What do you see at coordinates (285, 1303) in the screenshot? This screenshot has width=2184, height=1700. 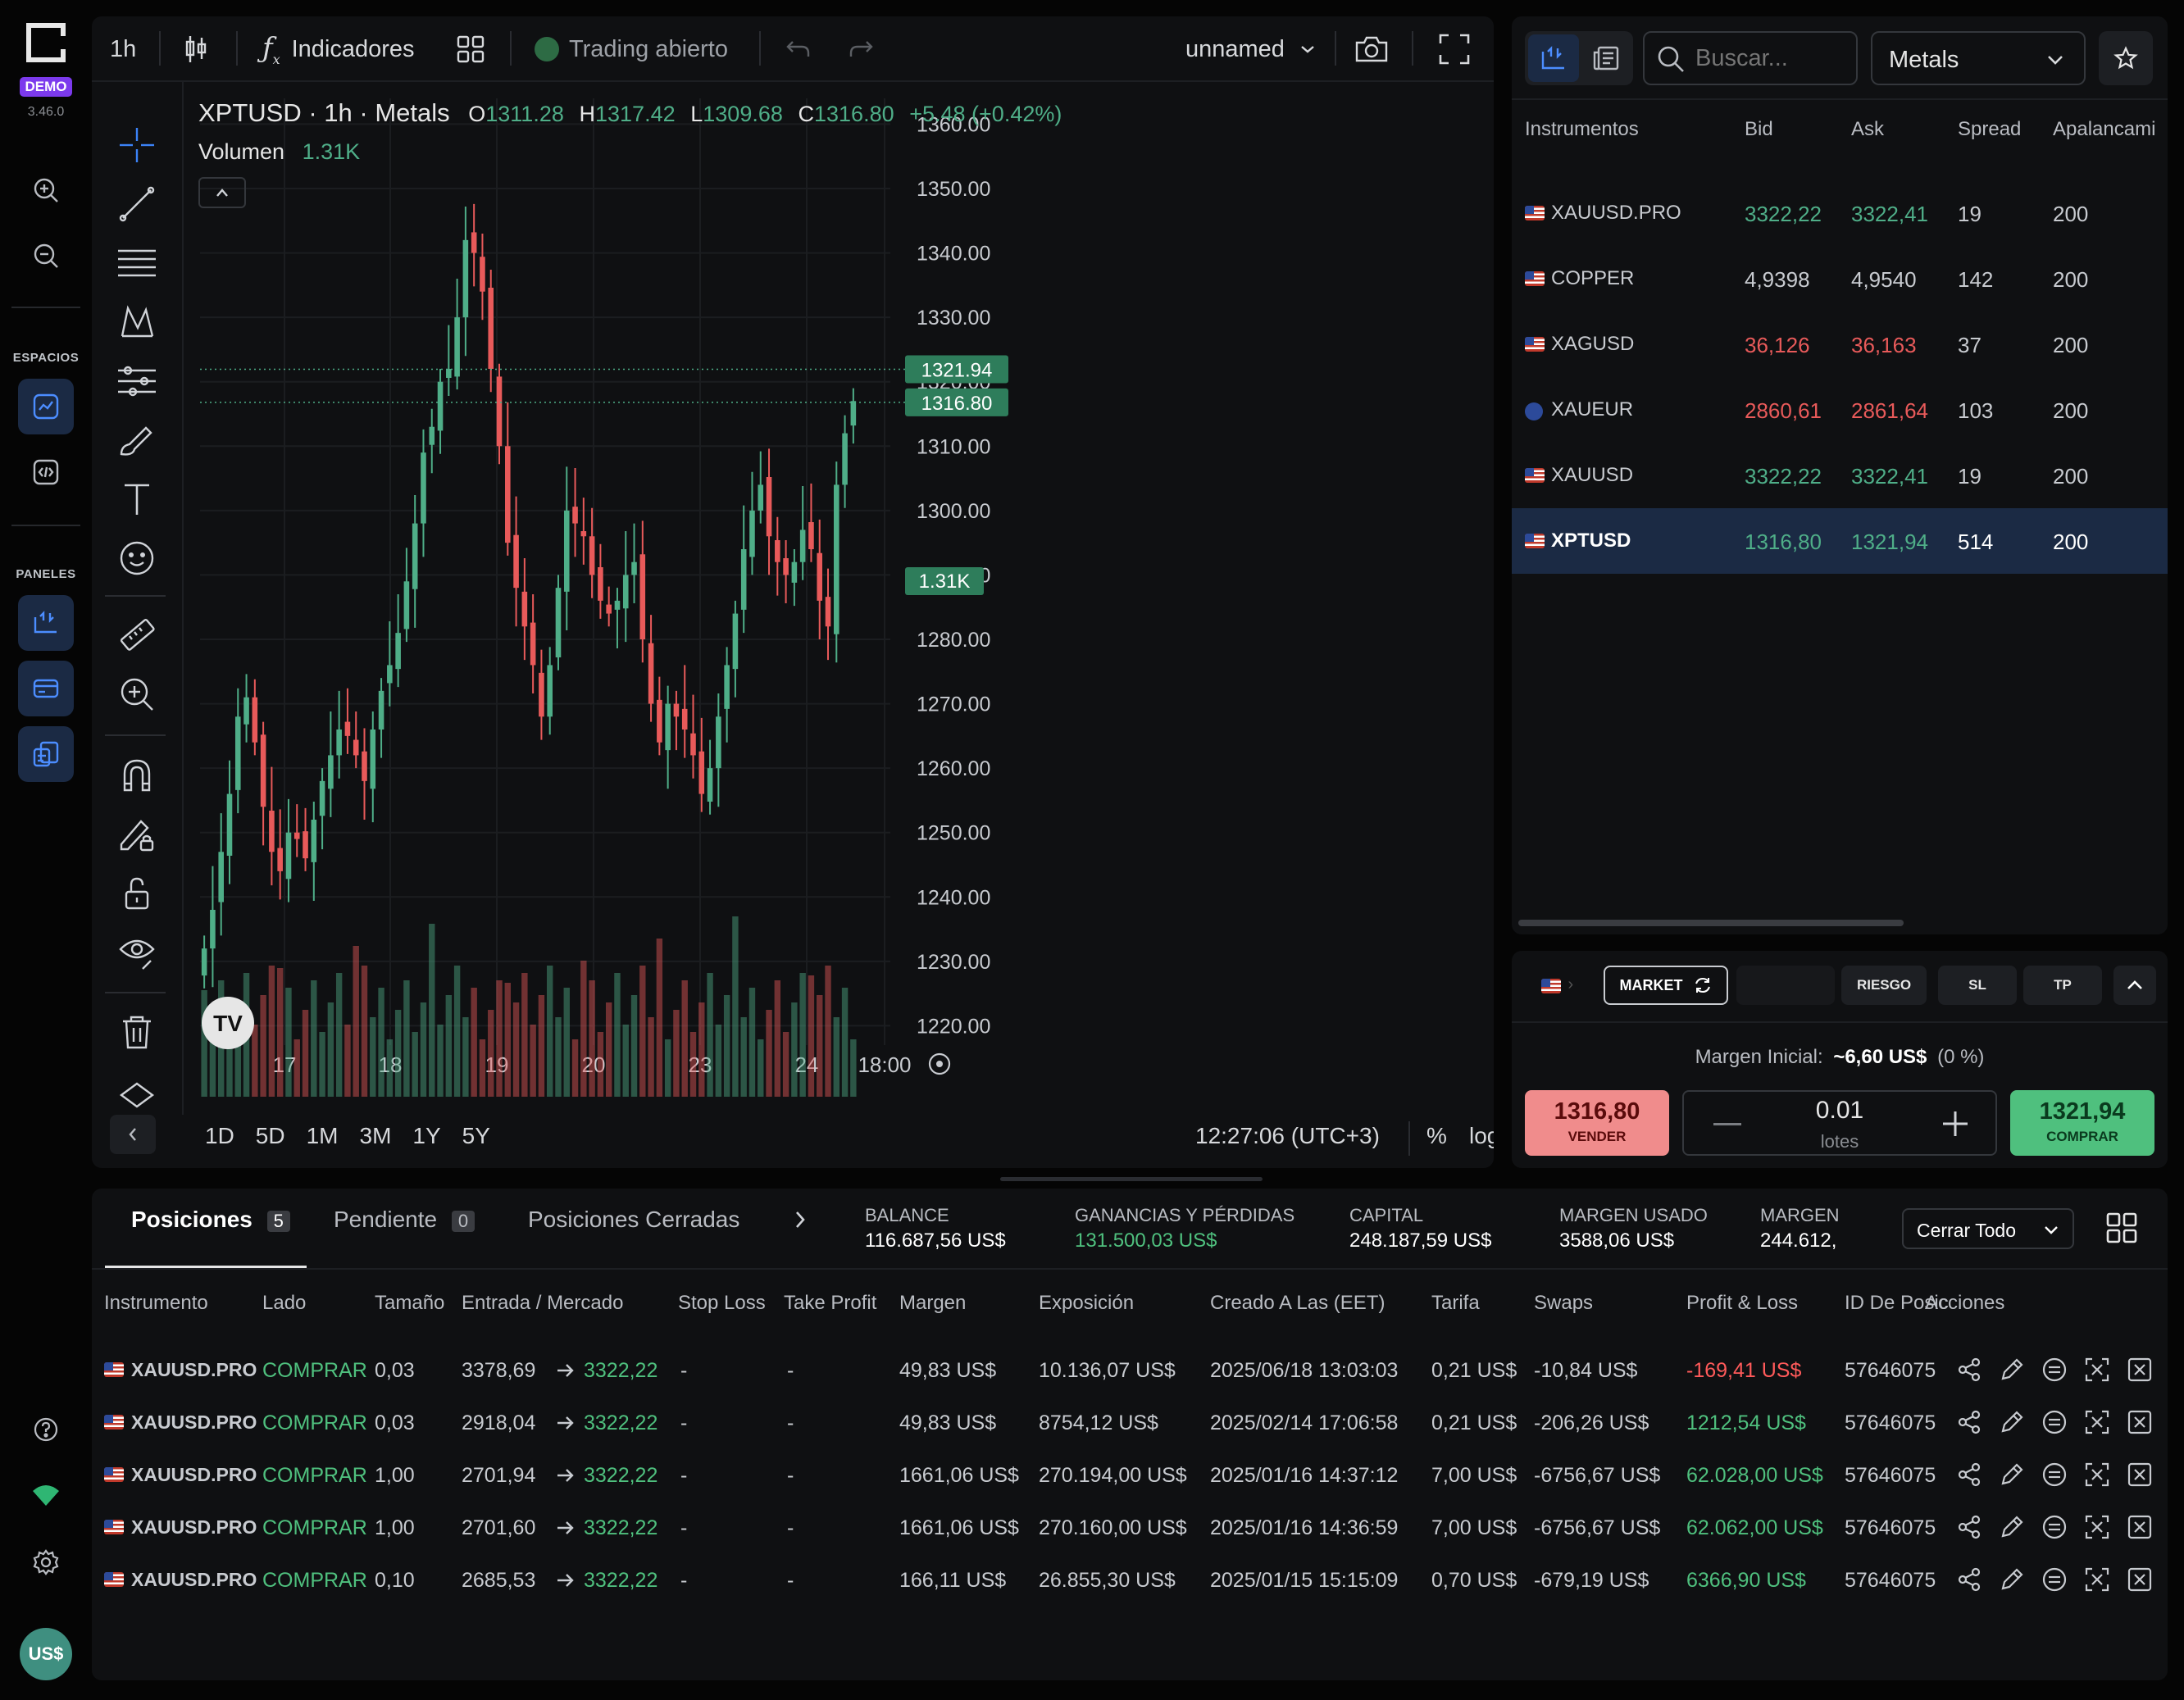 I see `col-side: Lado` at bounding box center [285, 1303].